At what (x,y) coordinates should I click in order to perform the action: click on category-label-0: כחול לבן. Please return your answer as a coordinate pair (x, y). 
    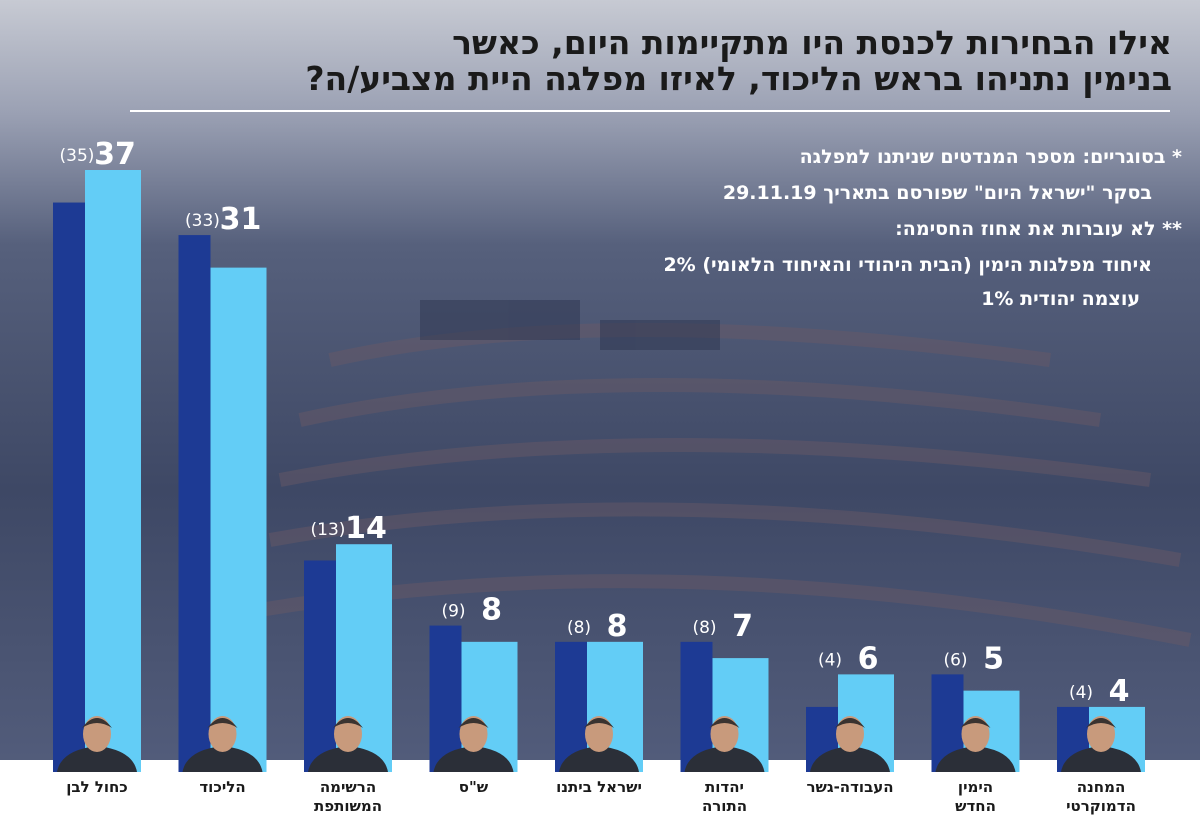
    Looking at the image, I should click on (97, 787).